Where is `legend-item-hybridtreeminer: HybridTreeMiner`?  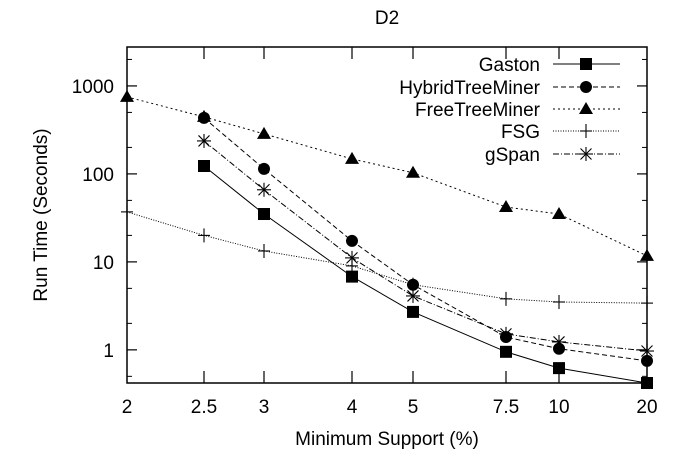 legend-item-hybridtreeminer: HybridTreeMiner is located at coordinates (509, 88).